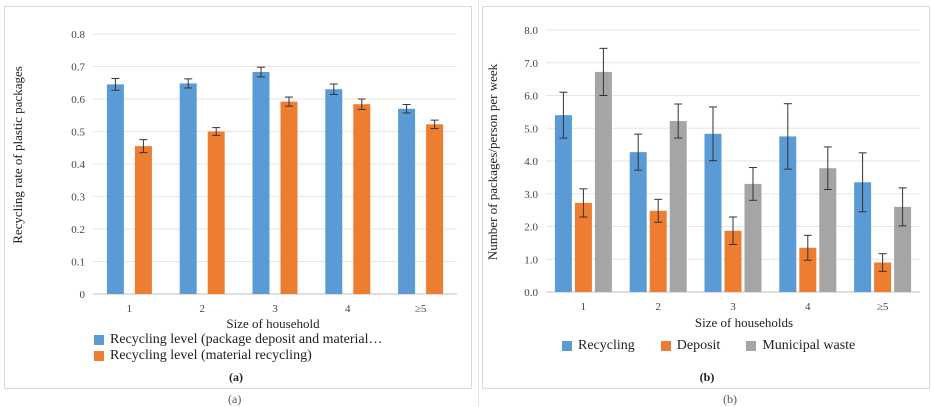 The width and height of the screenshot is (932, 407). I want to click on caption-b-outer: (b), so click(730, 399).